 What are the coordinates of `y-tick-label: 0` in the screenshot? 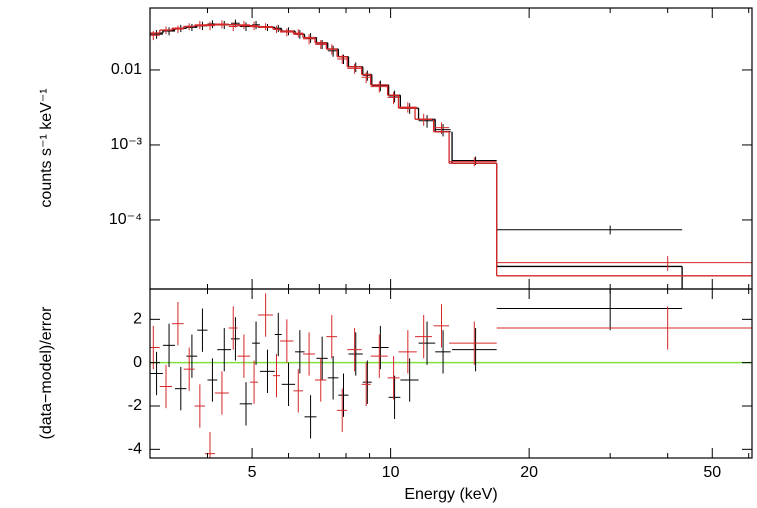 It's located at (137, 362).